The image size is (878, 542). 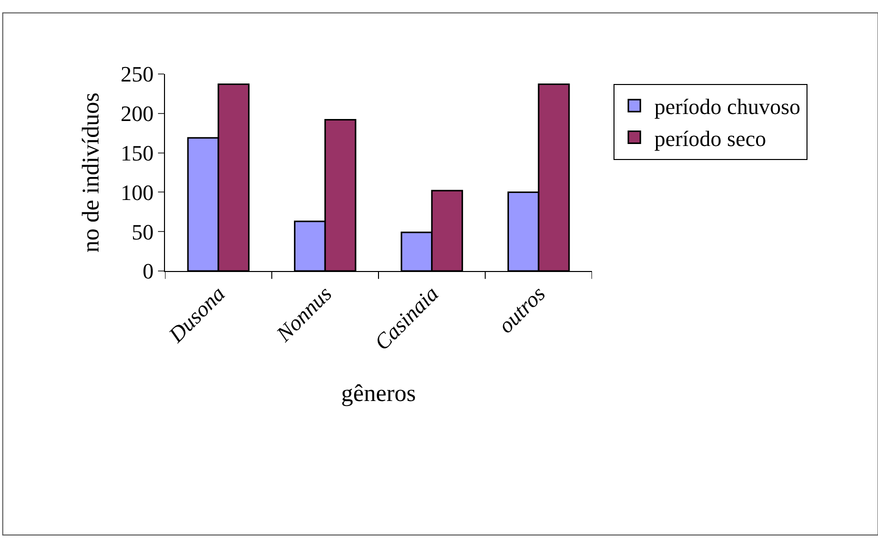 I want to click on y-tick-label: 250, so click(x=137, y=74).